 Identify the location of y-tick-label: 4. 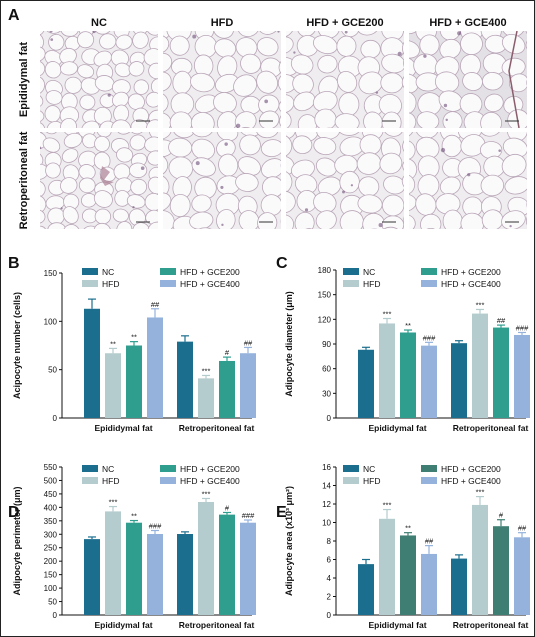
(329, 578).